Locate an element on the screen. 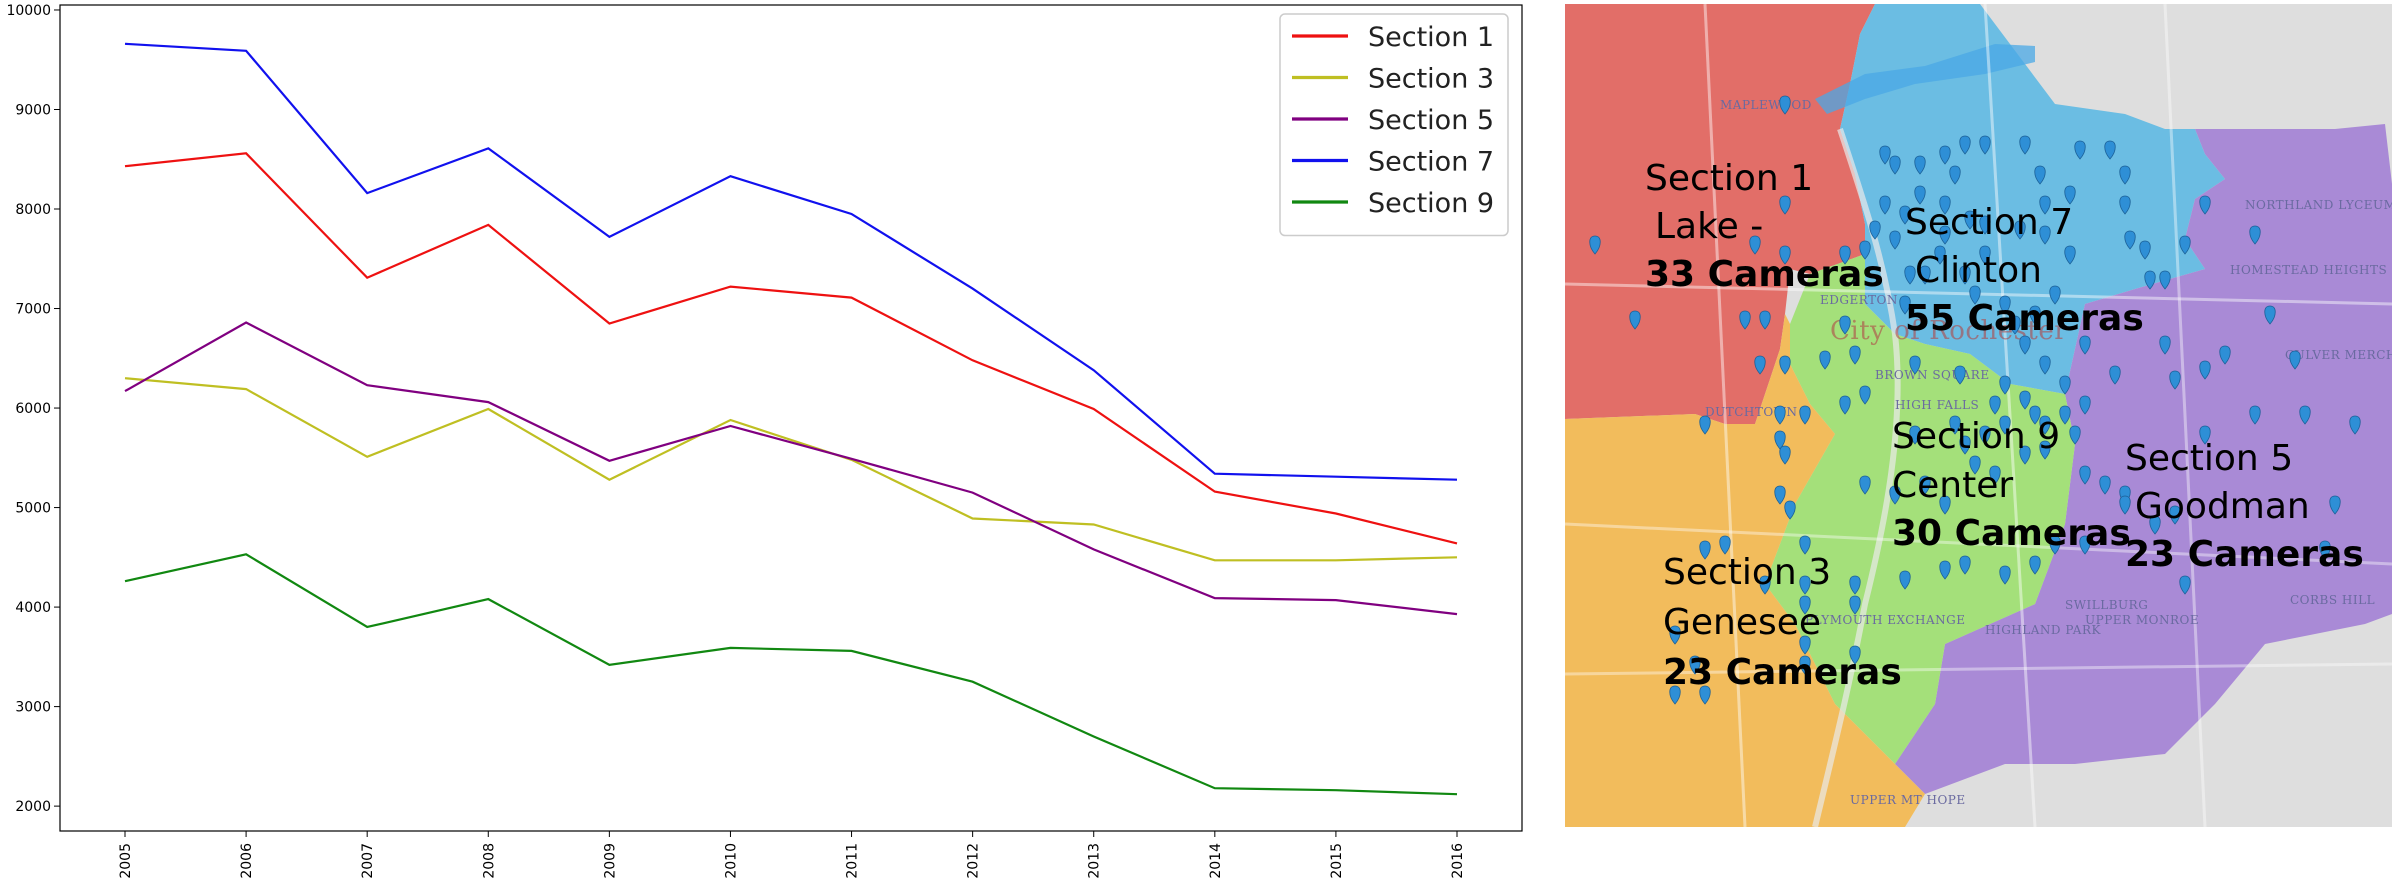  place-label: BROWN SQUARE is located at coordinates (1932, 375).